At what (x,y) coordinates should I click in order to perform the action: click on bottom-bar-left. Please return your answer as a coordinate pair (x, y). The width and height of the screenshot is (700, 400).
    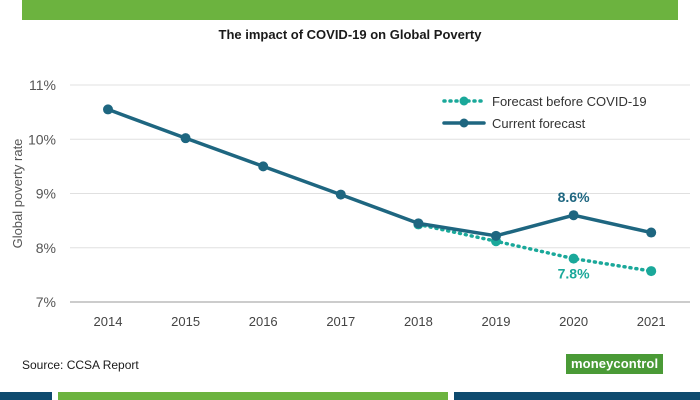
    Looking at the image, I should click on (26, 396).